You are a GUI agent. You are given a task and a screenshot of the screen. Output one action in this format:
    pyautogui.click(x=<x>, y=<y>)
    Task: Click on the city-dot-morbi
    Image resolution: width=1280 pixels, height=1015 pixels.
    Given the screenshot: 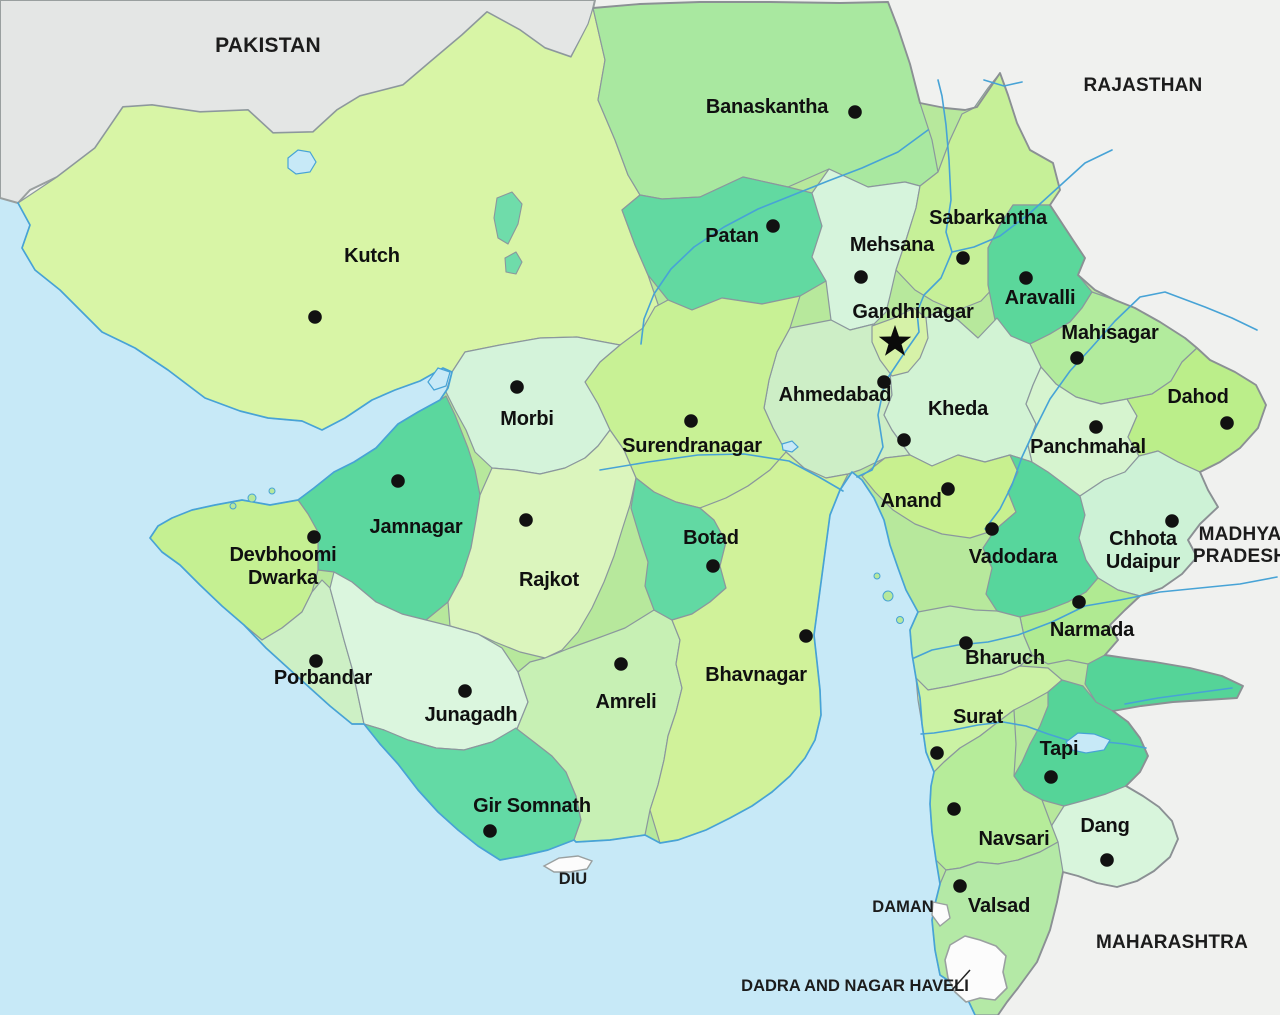 What is the action you would take?
    pyautogui.click(x=517, y=387)
    